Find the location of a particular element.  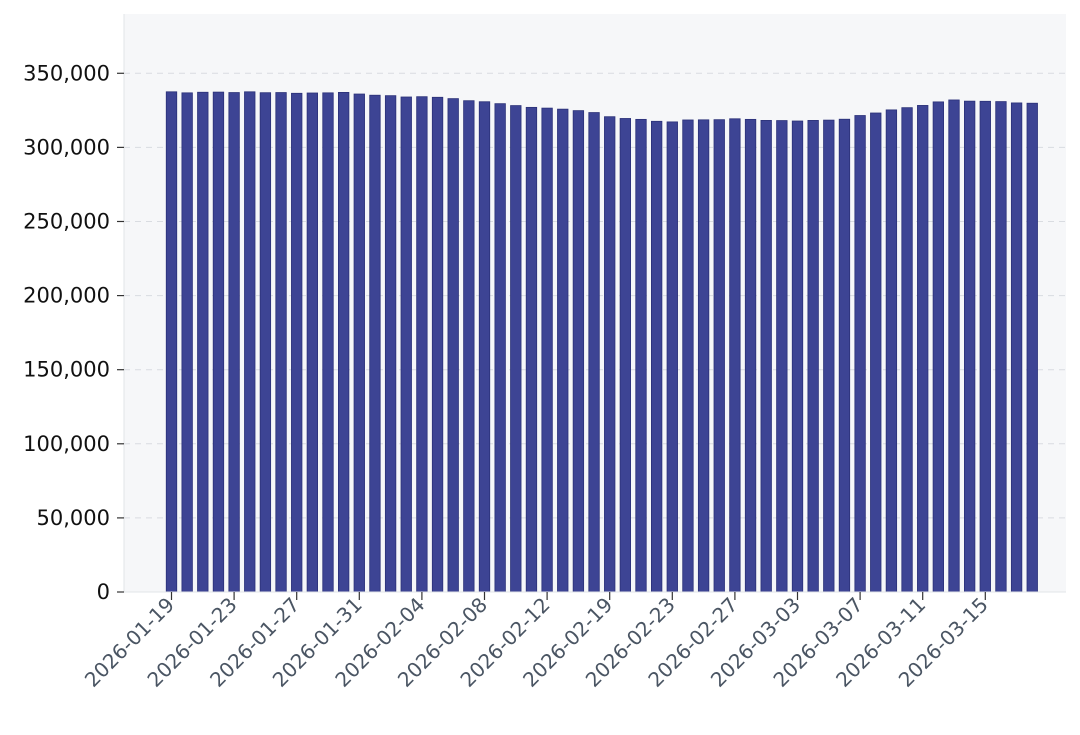

y-tick-label: 250,000 is located at coordinates (66, 221).